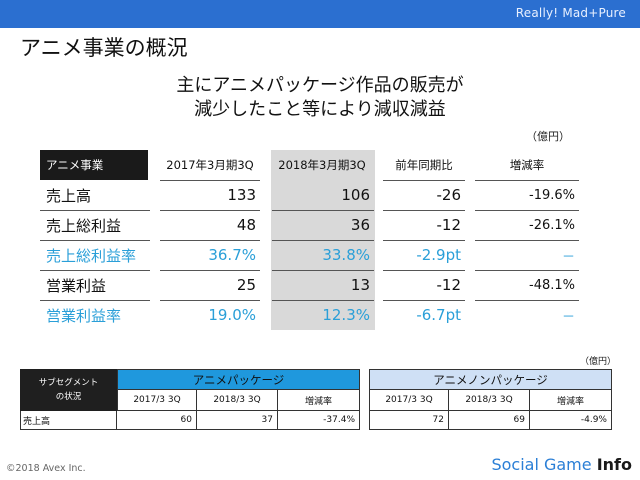  I want to click on subsegment-header: サブセグメント の状況, so click(68, 390).